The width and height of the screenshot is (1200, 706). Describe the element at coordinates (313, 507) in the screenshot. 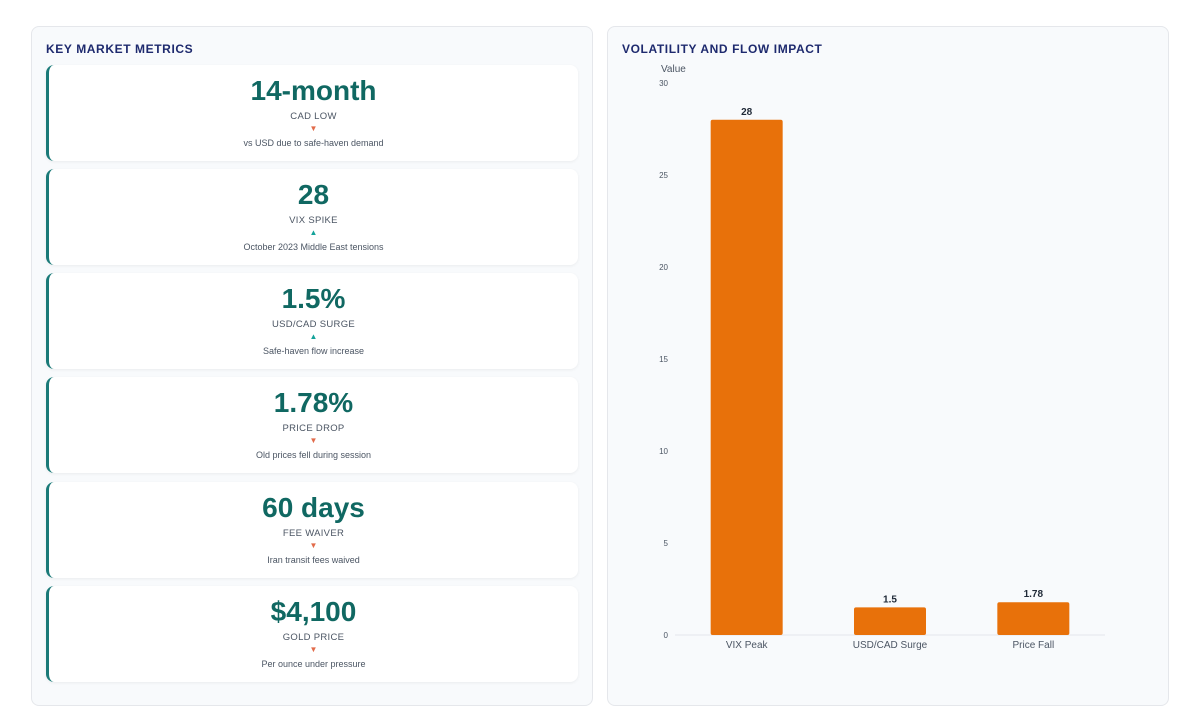

I see `metric-value: 60 days` at that location.